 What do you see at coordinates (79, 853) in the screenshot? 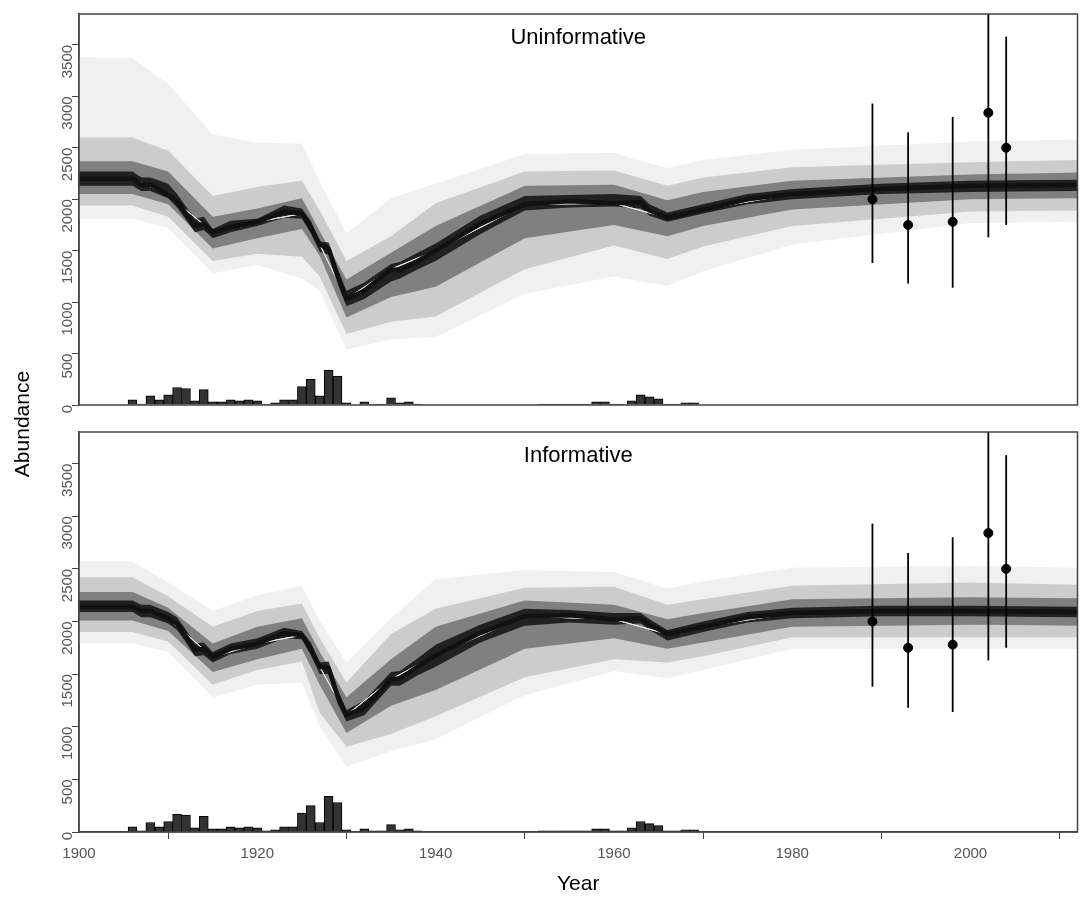
I see `x-tick-label: 1900` at bounding box center [79, 853].